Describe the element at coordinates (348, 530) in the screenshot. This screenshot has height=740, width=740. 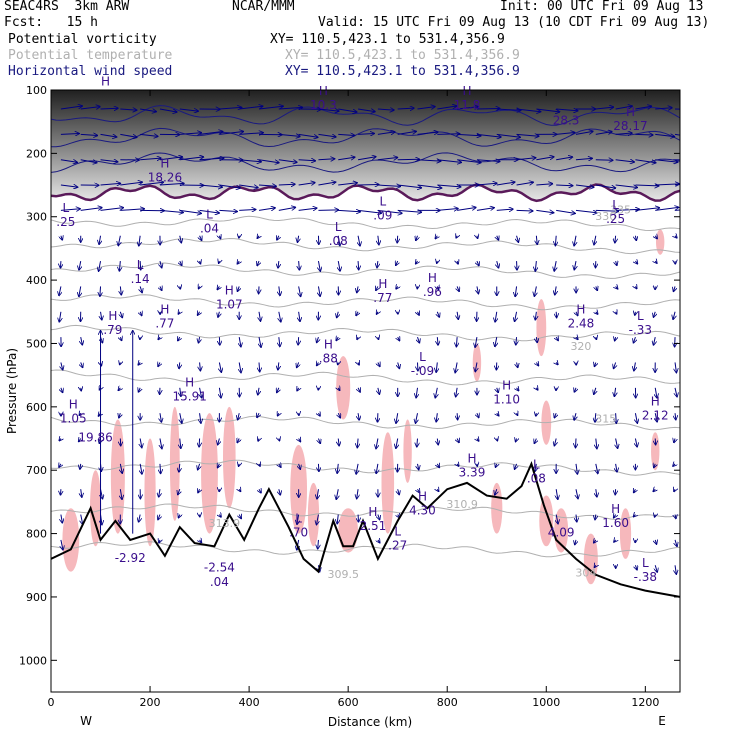
I see `precip-cell` at that location.